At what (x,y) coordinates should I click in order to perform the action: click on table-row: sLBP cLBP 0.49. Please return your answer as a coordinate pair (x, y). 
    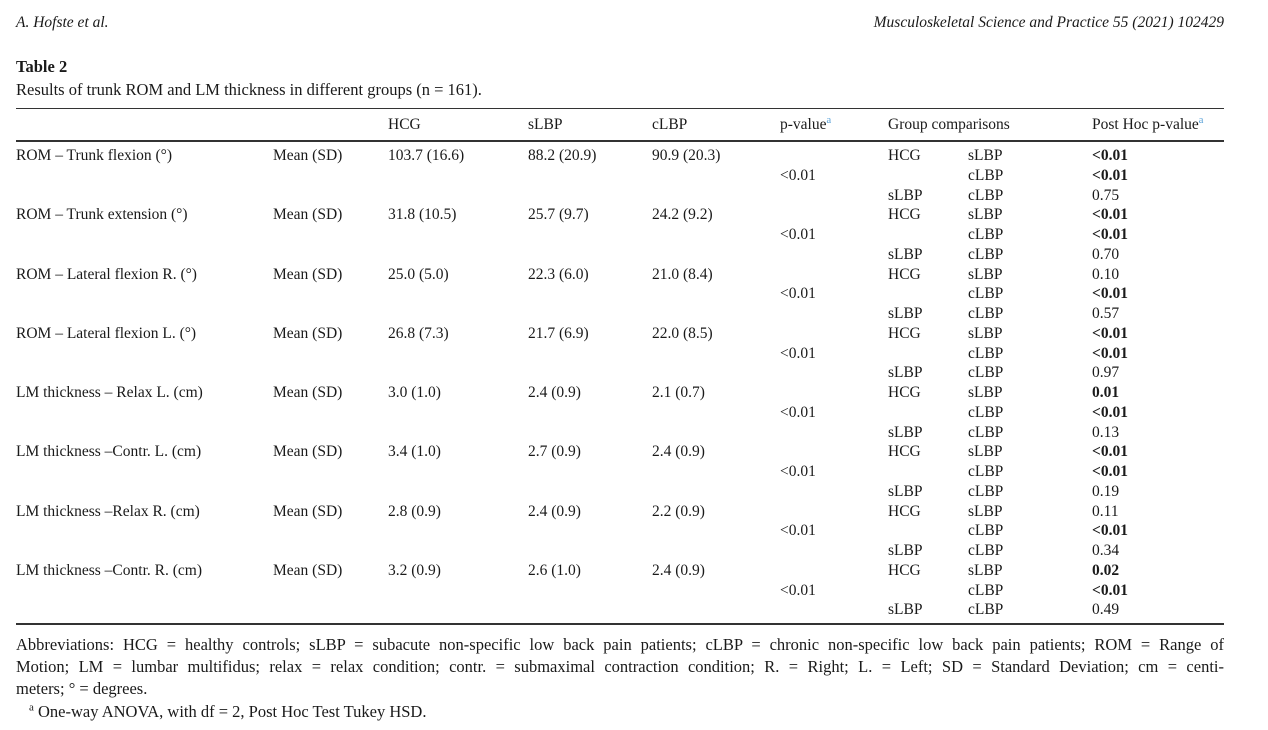
    Looking at the image, I should click on (620, 612).